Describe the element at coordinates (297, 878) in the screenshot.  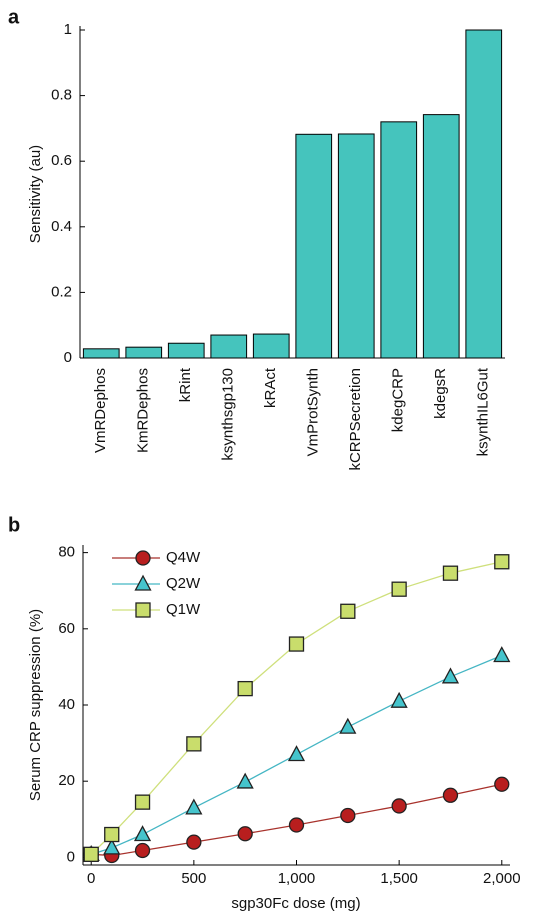
I see `x-tick-label: 1,000` at that location.